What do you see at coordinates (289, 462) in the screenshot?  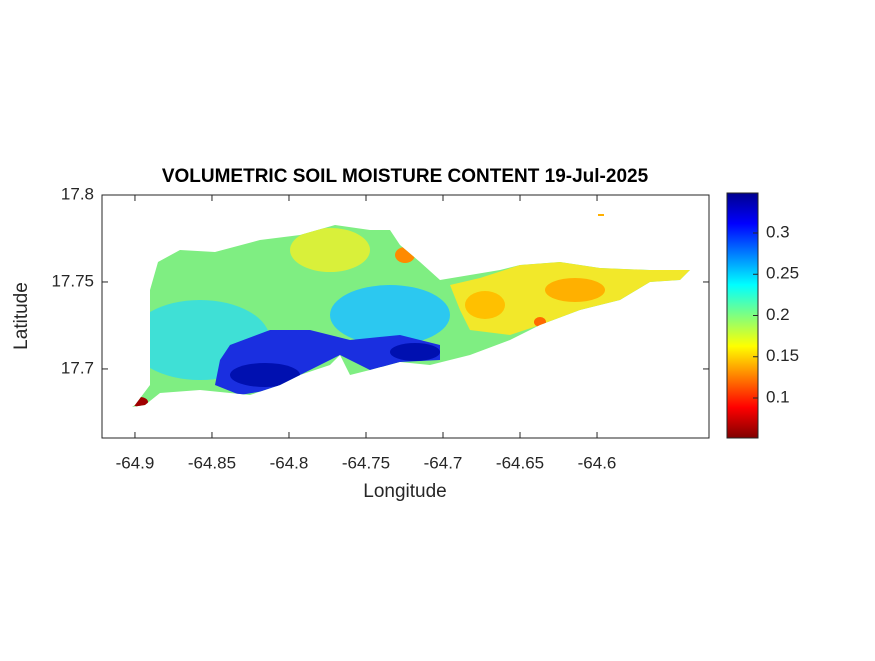 I see `x-tick-label: -64.8` at bounding box center [289, 462].